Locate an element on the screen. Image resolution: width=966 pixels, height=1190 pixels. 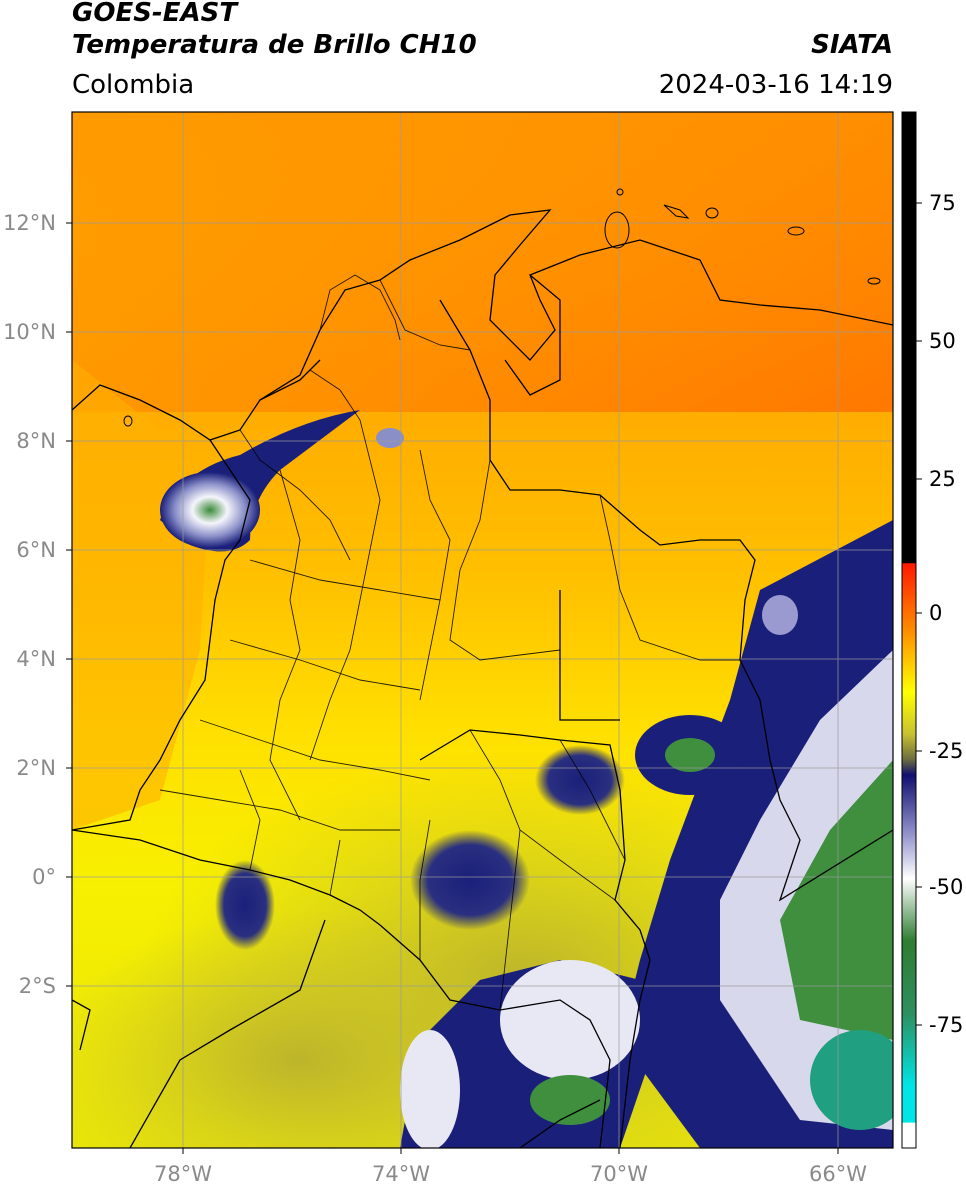
colorbar-ticks is located at coordinates (919, 614).